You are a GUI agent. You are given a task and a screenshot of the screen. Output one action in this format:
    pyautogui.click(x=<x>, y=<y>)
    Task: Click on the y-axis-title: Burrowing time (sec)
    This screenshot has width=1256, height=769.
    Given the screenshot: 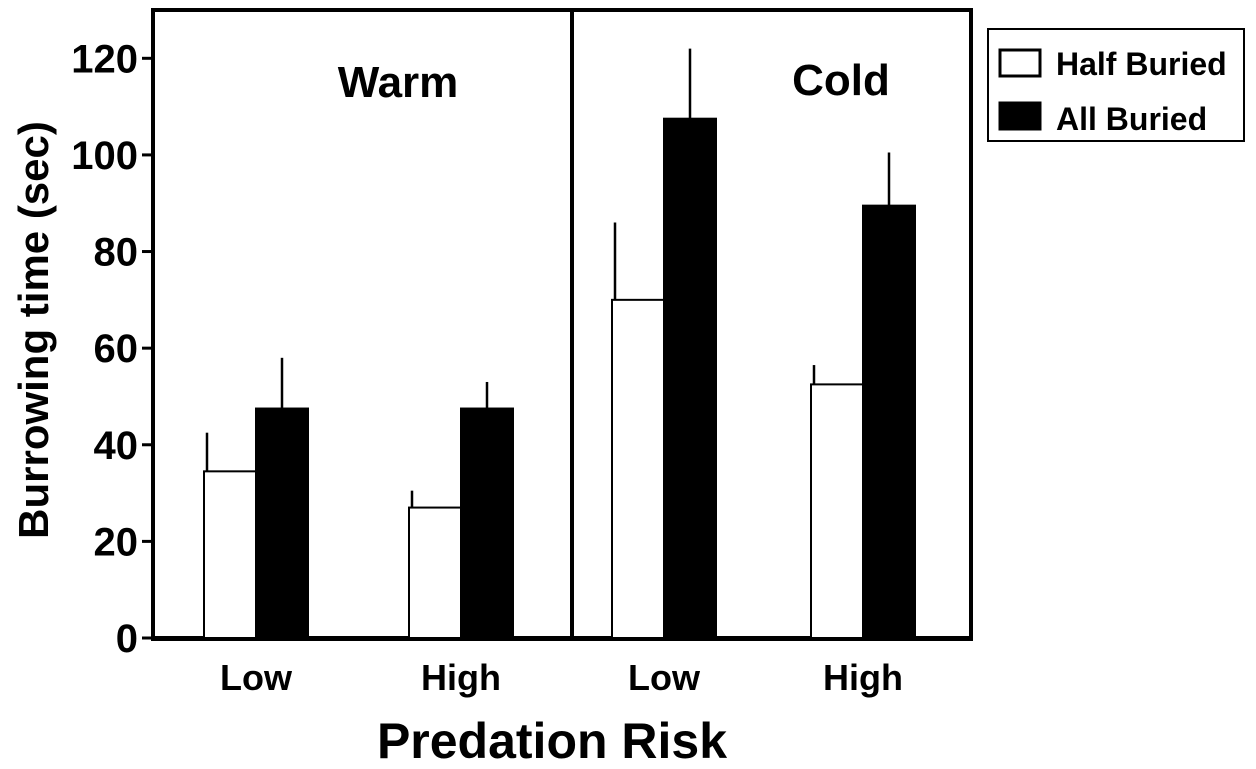 What is the action you would take?
    pyautogui.click(x=33, y=330)
    